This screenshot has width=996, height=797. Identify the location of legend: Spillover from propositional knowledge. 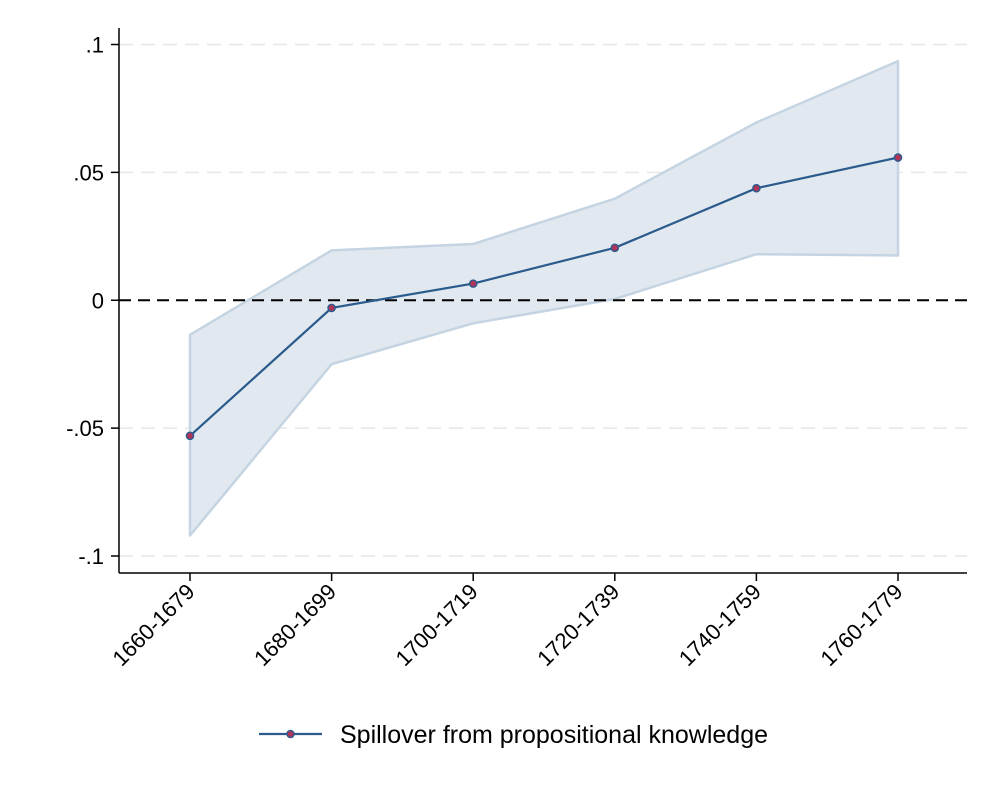
(513, 735).